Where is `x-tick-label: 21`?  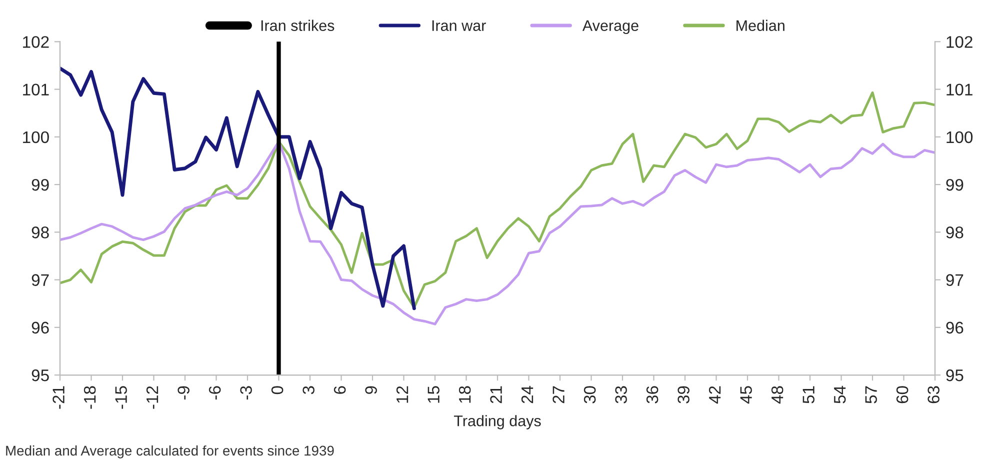
x-tick-label: 21 is located at coordinates (496, 395).